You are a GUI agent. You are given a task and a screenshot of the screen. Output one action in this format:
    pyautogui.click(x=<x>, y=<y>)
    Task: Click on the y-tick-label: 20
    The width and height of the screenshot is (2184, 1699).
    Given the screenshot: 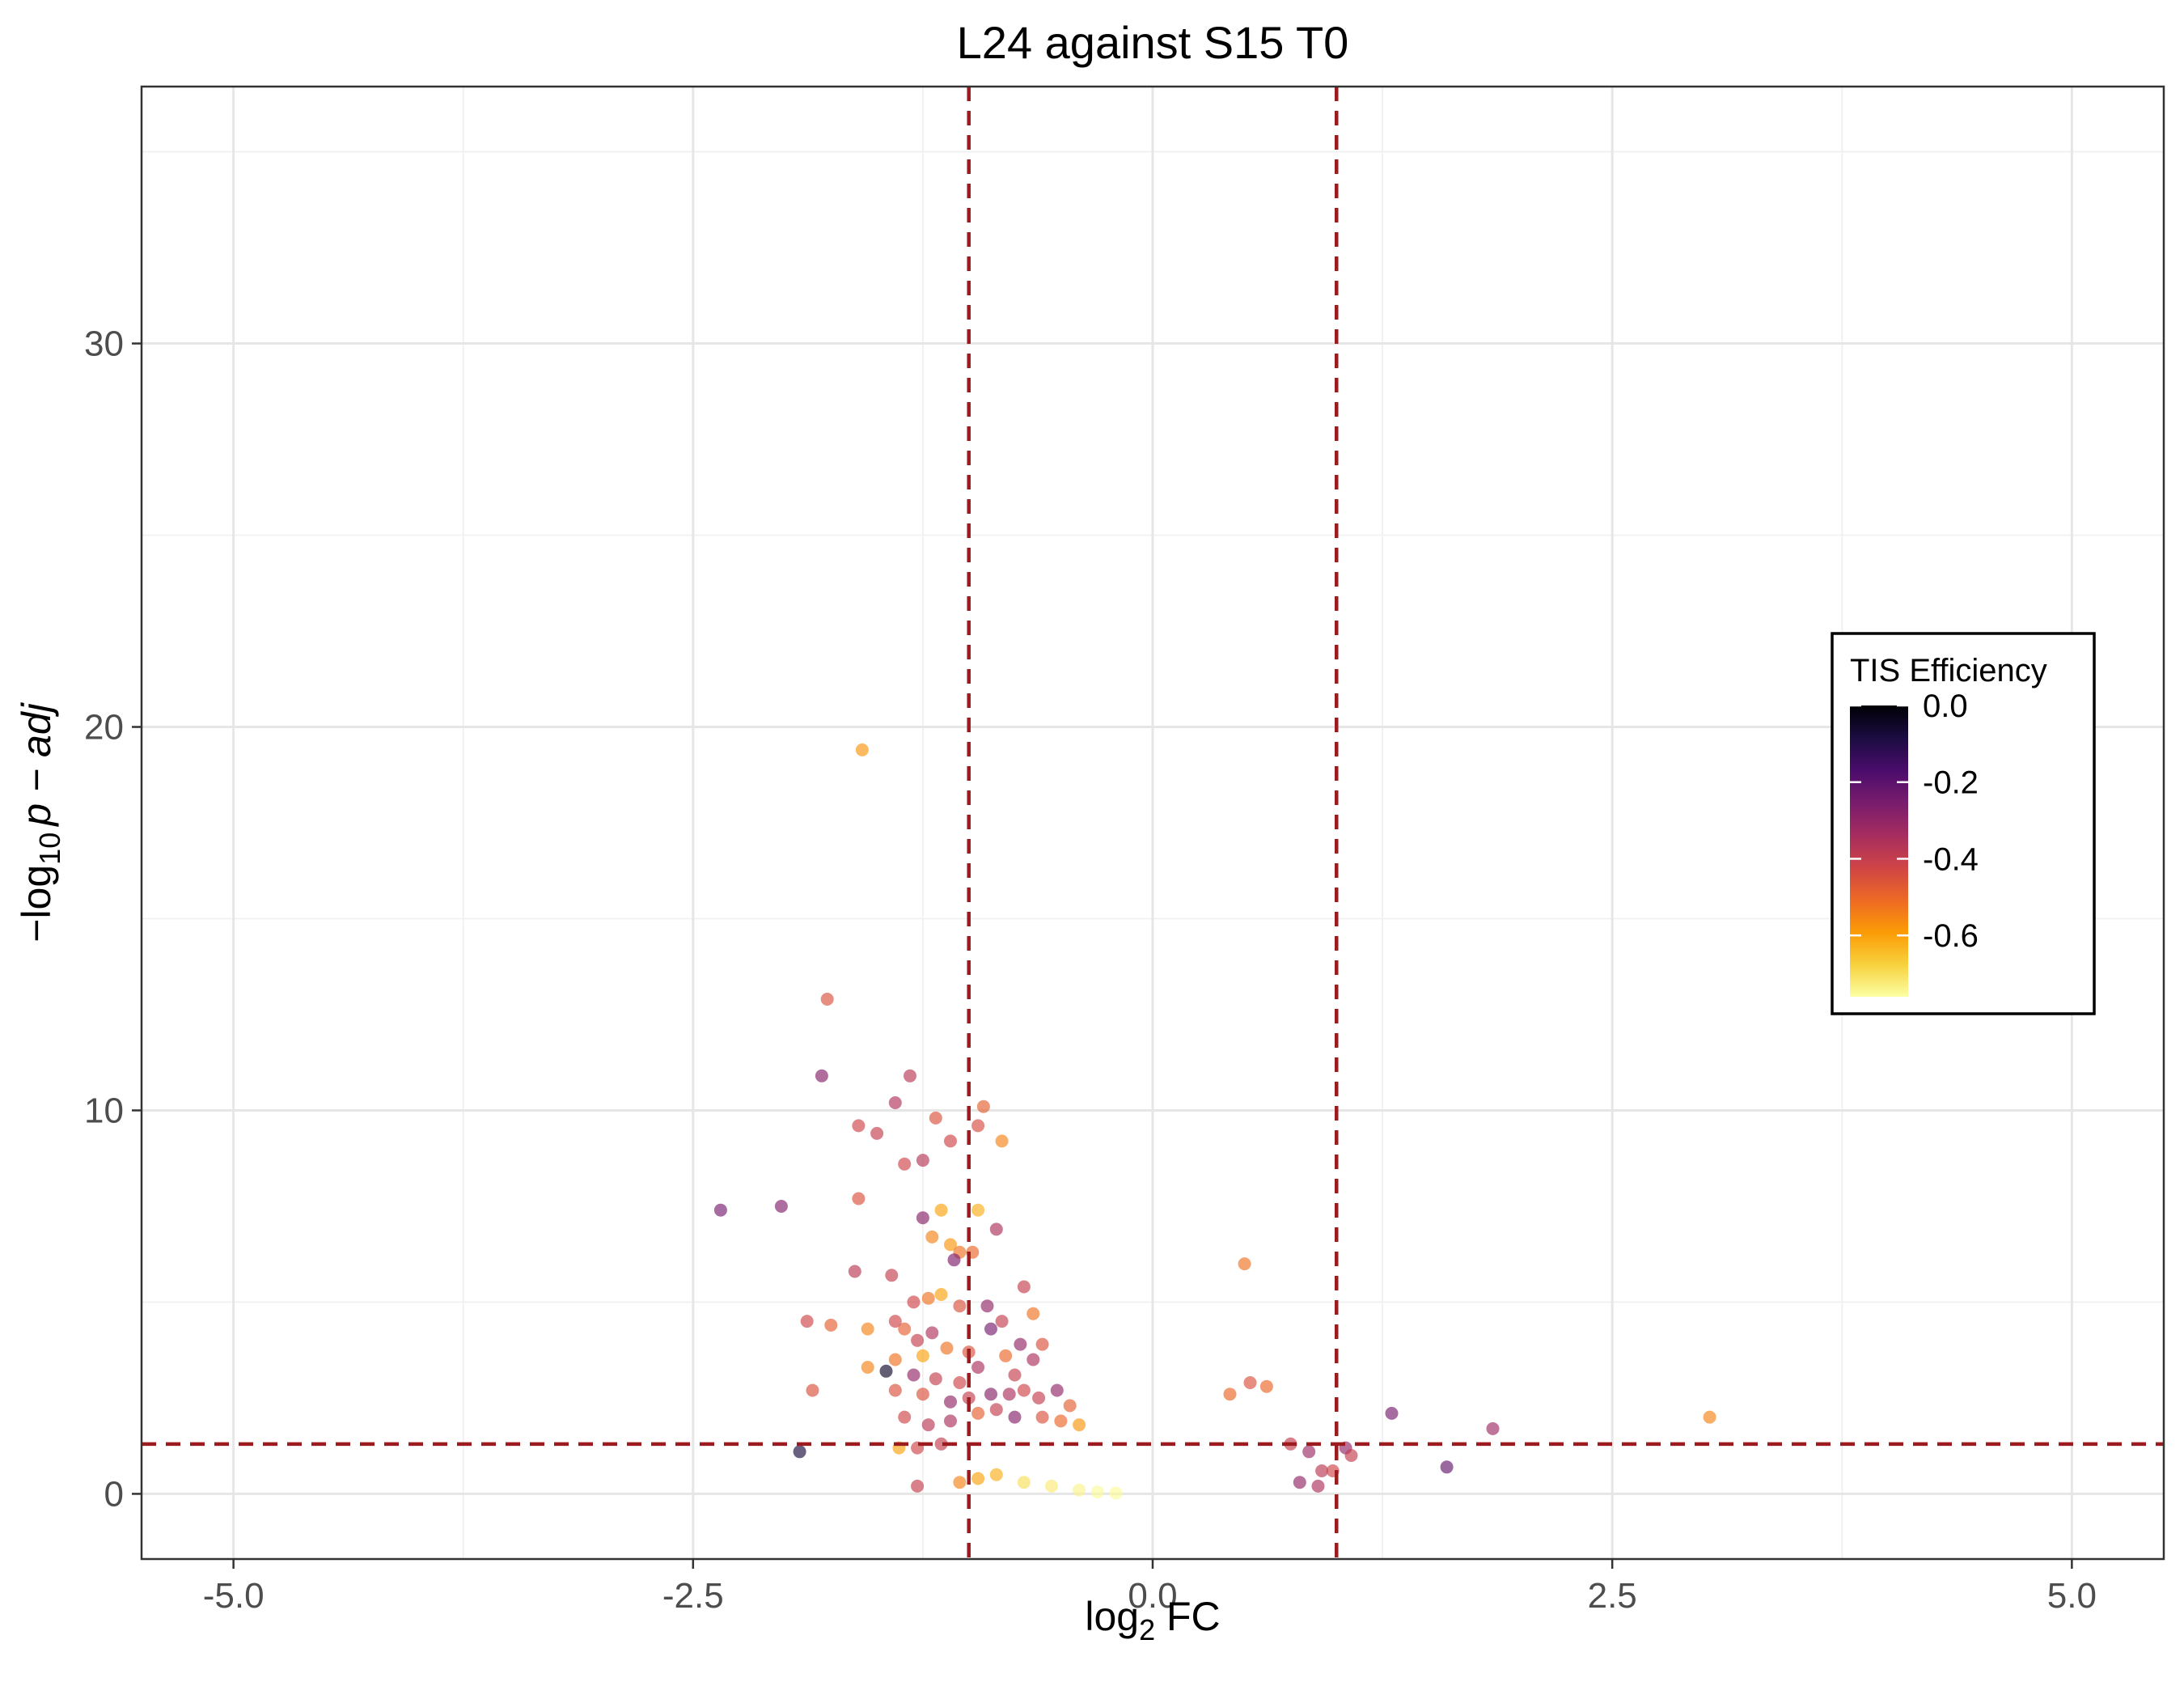 What is the action you would take?
    pyautogui.click(x=104, y=728)
    